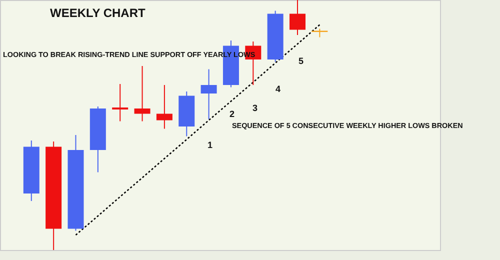 The height and width of the screenshot is (260, 500). What do you see at coordinates (301, 61) in the screenshot?
I see `annotation: 5` at bounding box center [301, 61].